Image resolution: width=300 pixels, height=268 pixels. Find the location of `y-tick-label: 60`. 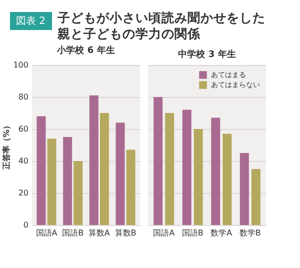

y-tick-label: 60 is located at coordinates (23, 129).